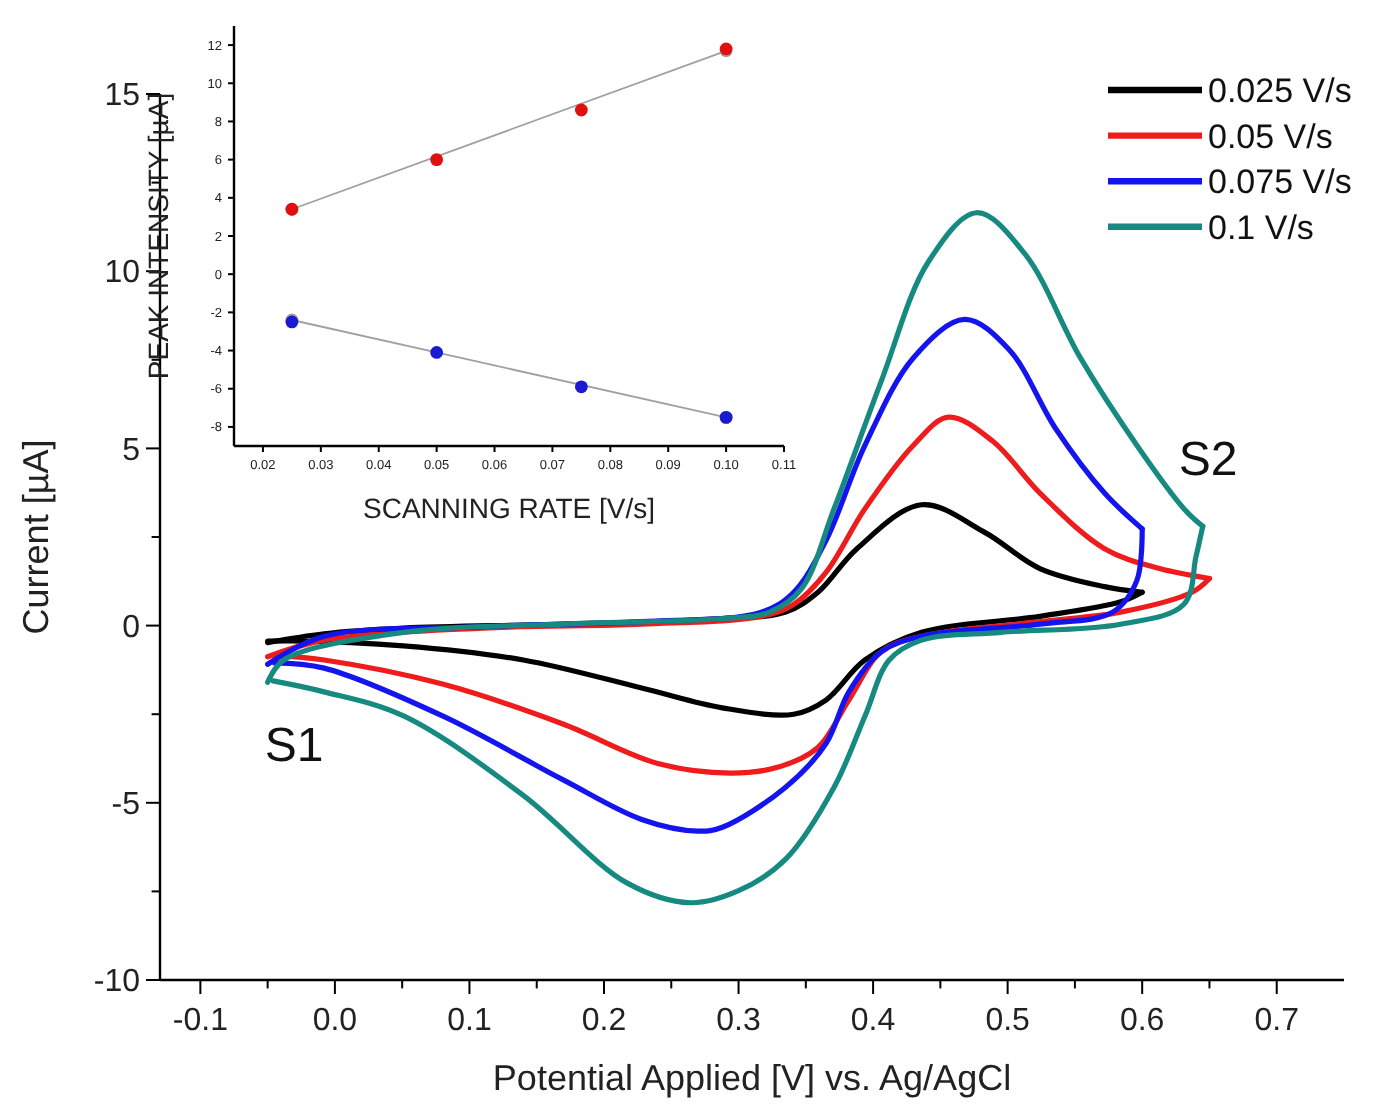  Describe the element at coordinates (131, 450) in the screenshot. I see `y-tick-label: 5` at that location.